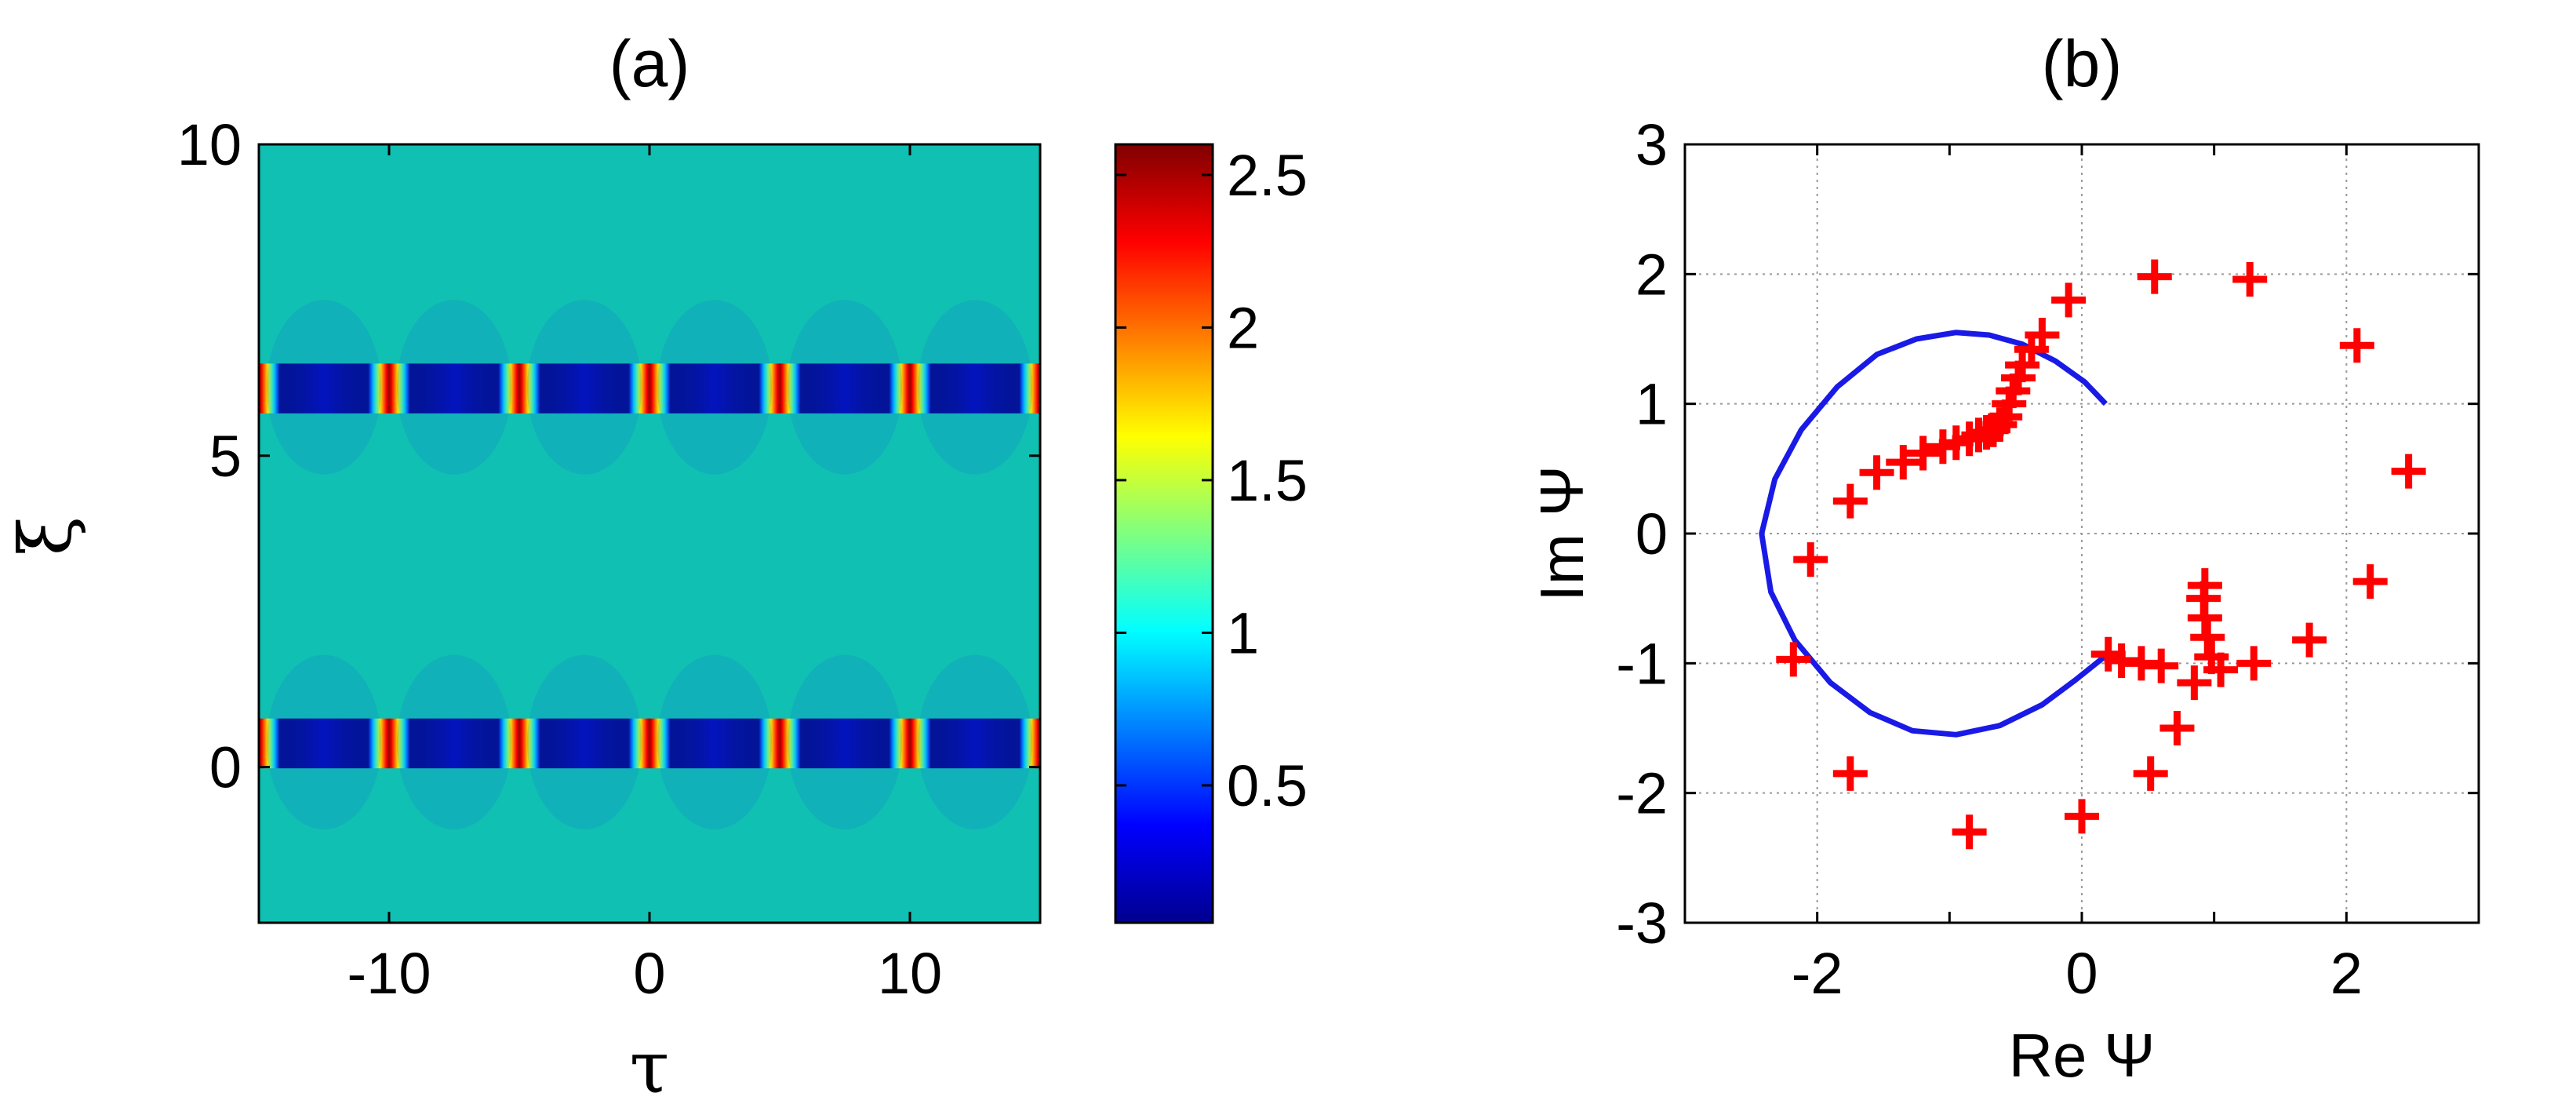 The image size is (2576, 1104). What do you see at coordinates (209, 144) in the screenshot?
I see `y-tick-label: 10` at bounding box center [209, 144].